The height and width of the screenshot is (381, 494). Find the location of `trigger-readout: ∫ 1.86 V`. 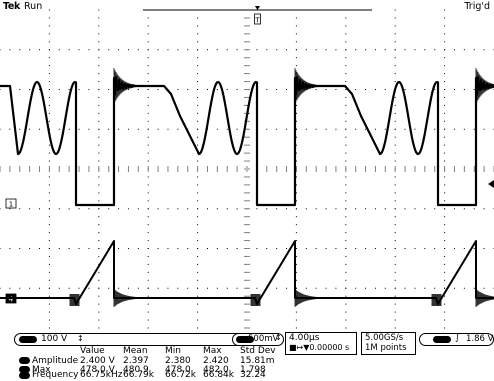

trigger-readout: ∫ 1.86 V is located at coordinates (456, 339).